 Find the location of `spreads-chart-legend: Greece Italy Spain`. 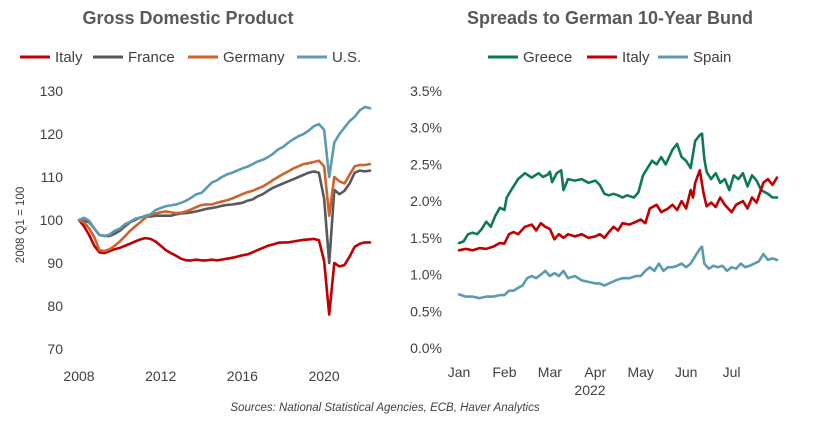

spreads-chart-legend: Greece Italy Spain is located at coordinates (609, 57).